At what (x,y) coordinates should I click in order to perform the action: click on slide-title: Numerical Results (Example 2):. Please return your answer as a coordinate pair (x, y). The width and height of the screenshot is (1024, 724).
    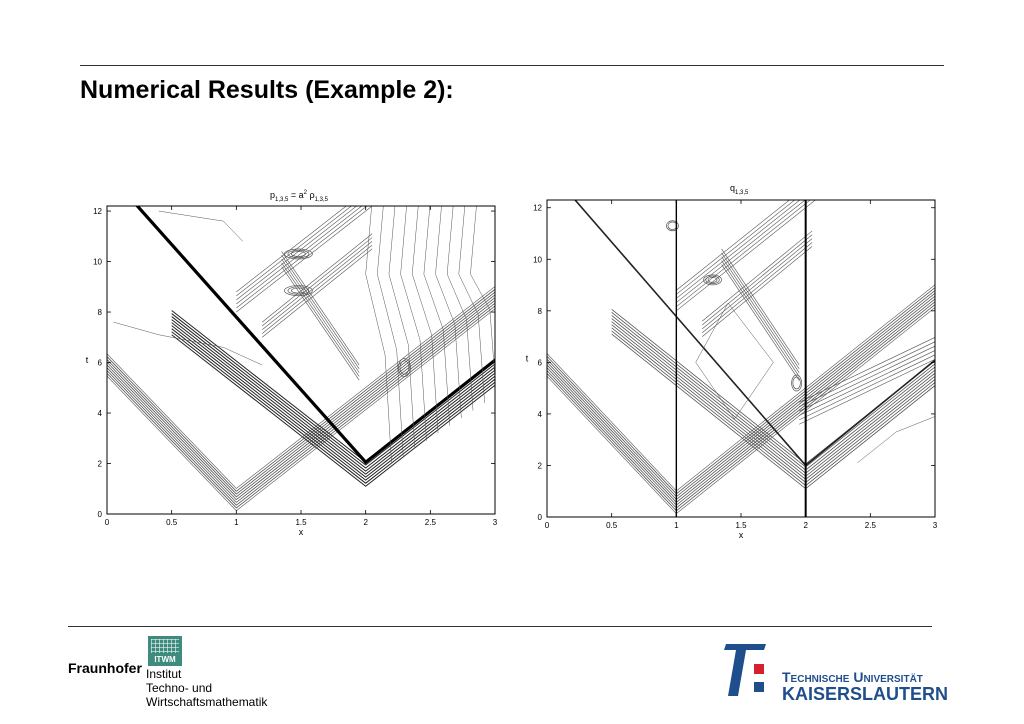
    Looking at the image, I should click on (267, 90).